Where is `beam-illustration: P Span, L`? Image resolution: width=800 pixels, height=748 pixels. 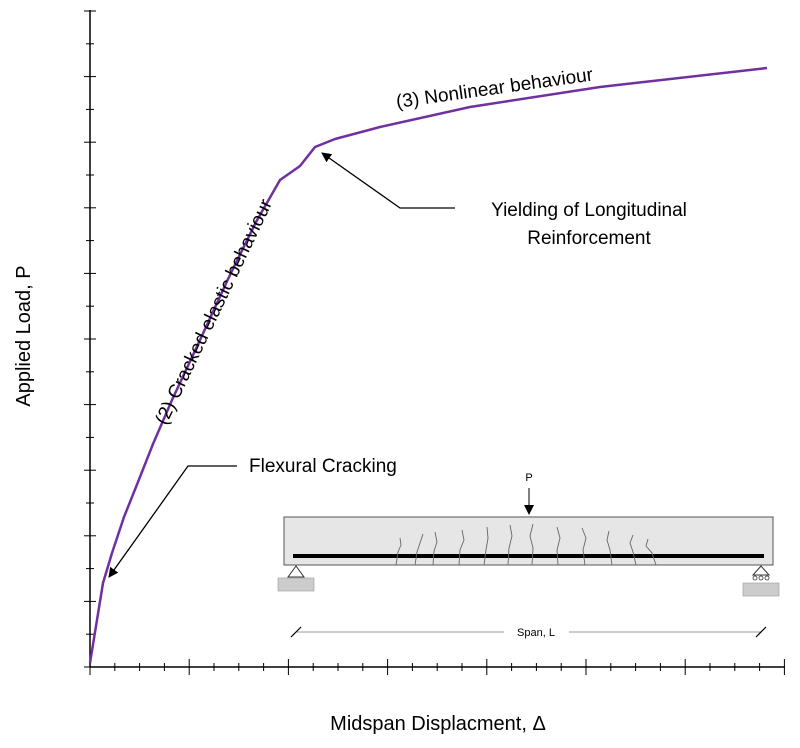 beam-illustration: P Span, L is located at coordinates (528, 555).